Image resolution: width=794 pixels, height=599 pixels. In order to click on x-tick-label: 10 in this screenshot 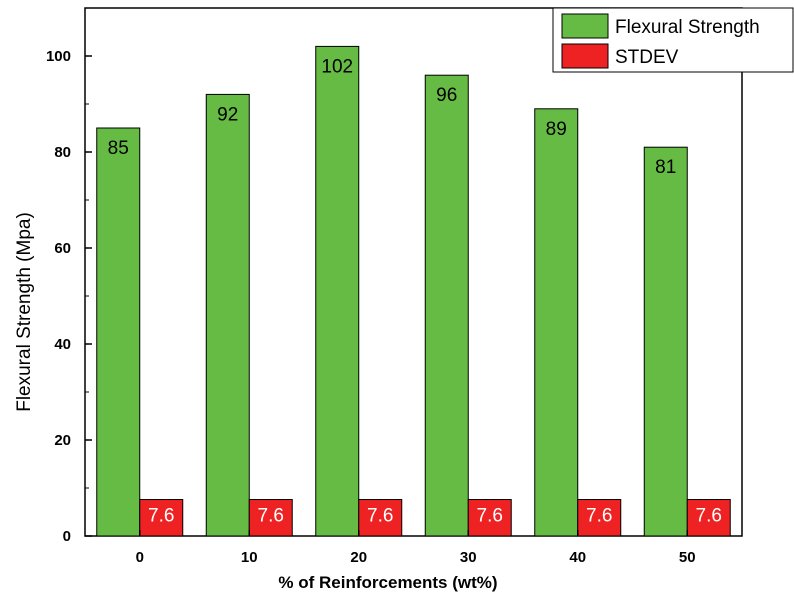, I will do `click(249, 557)`.